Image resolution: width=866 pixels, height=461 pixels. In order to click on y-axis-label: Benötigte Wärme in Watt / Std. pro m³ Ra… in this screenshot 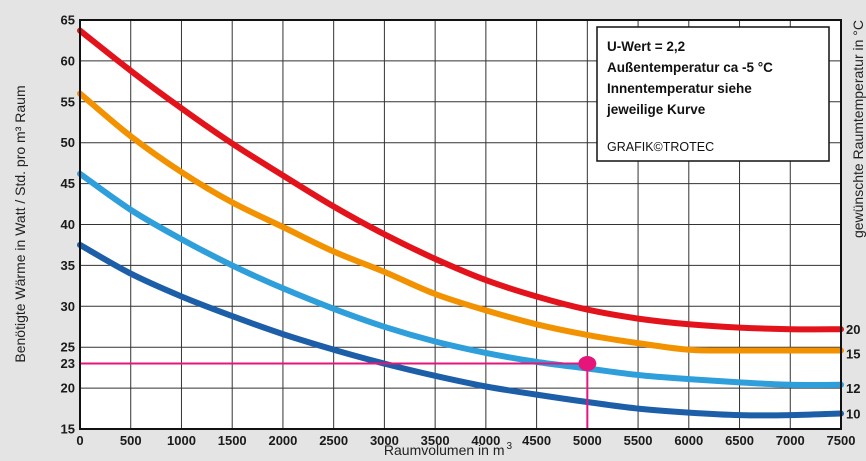, I will do `click(20, 223)`.